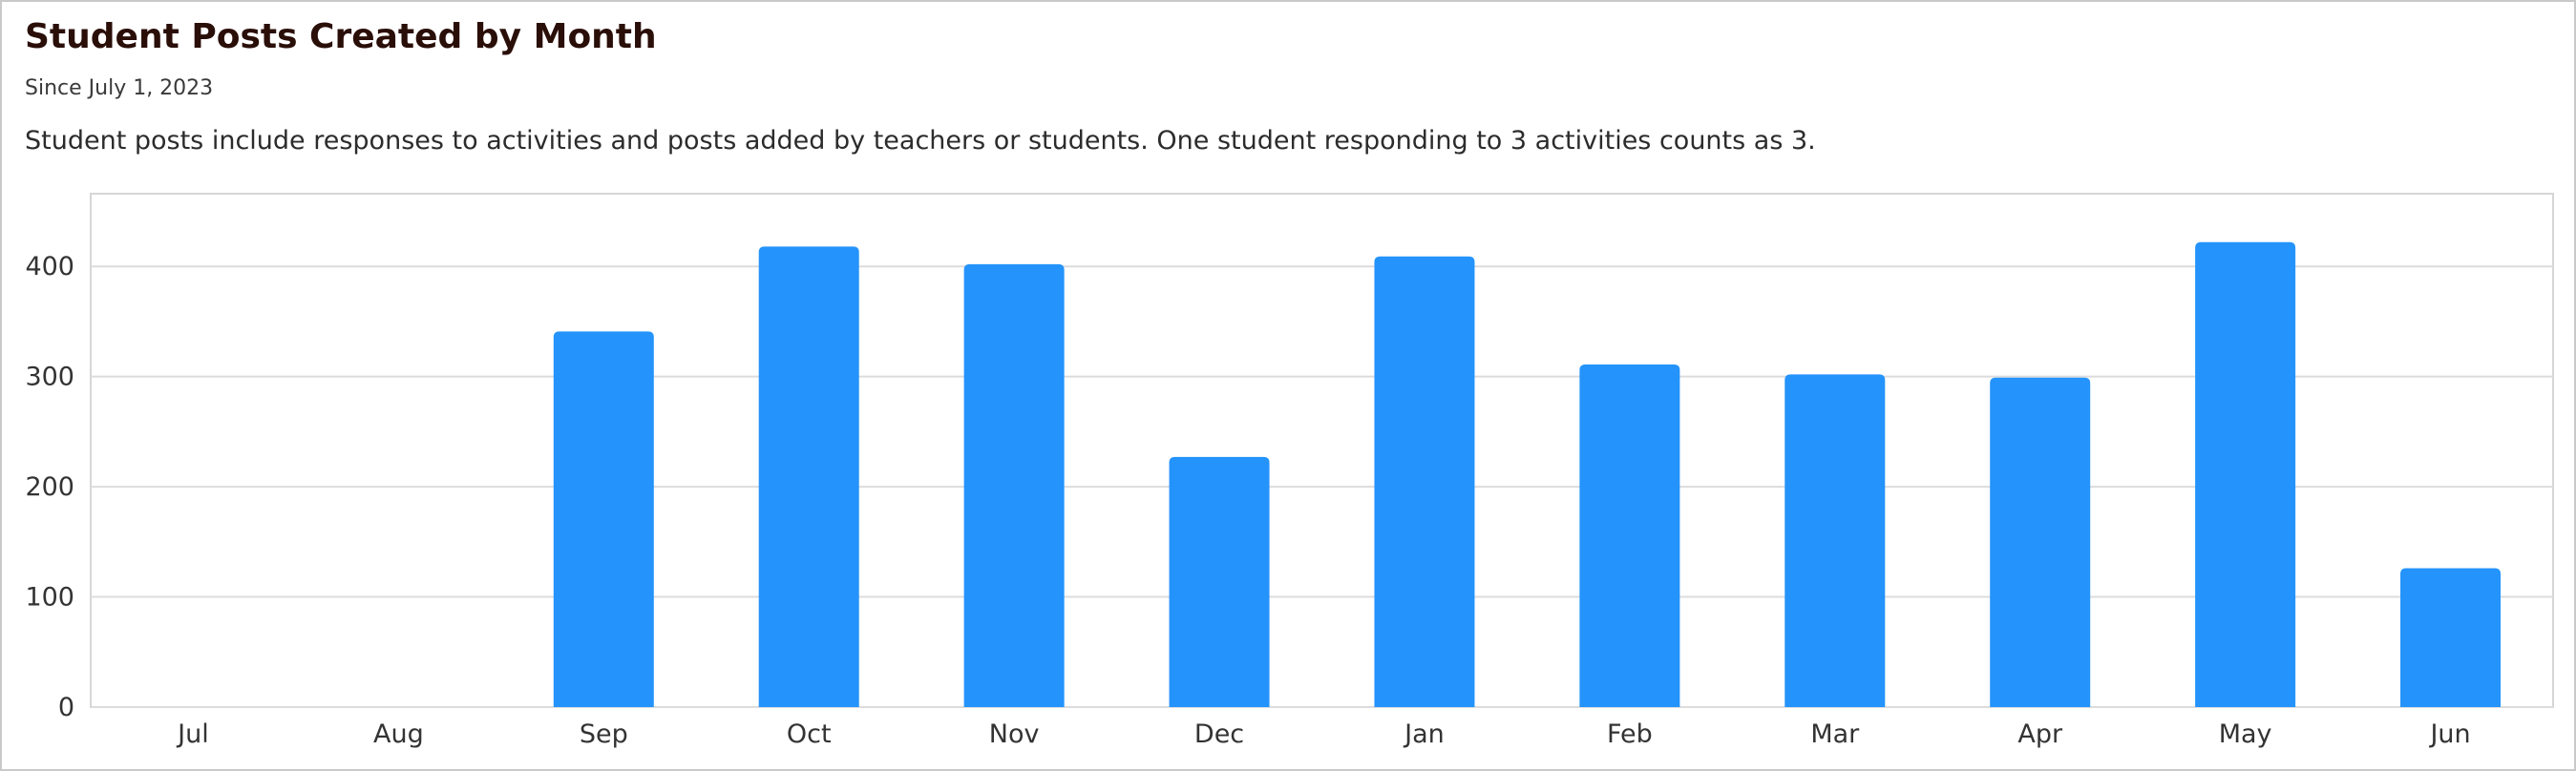 The width and height of the screenshot is (2576, 771). Describe the element at coordinates (1424, 481) in the screenshot. I see `bar-jan` at that location.